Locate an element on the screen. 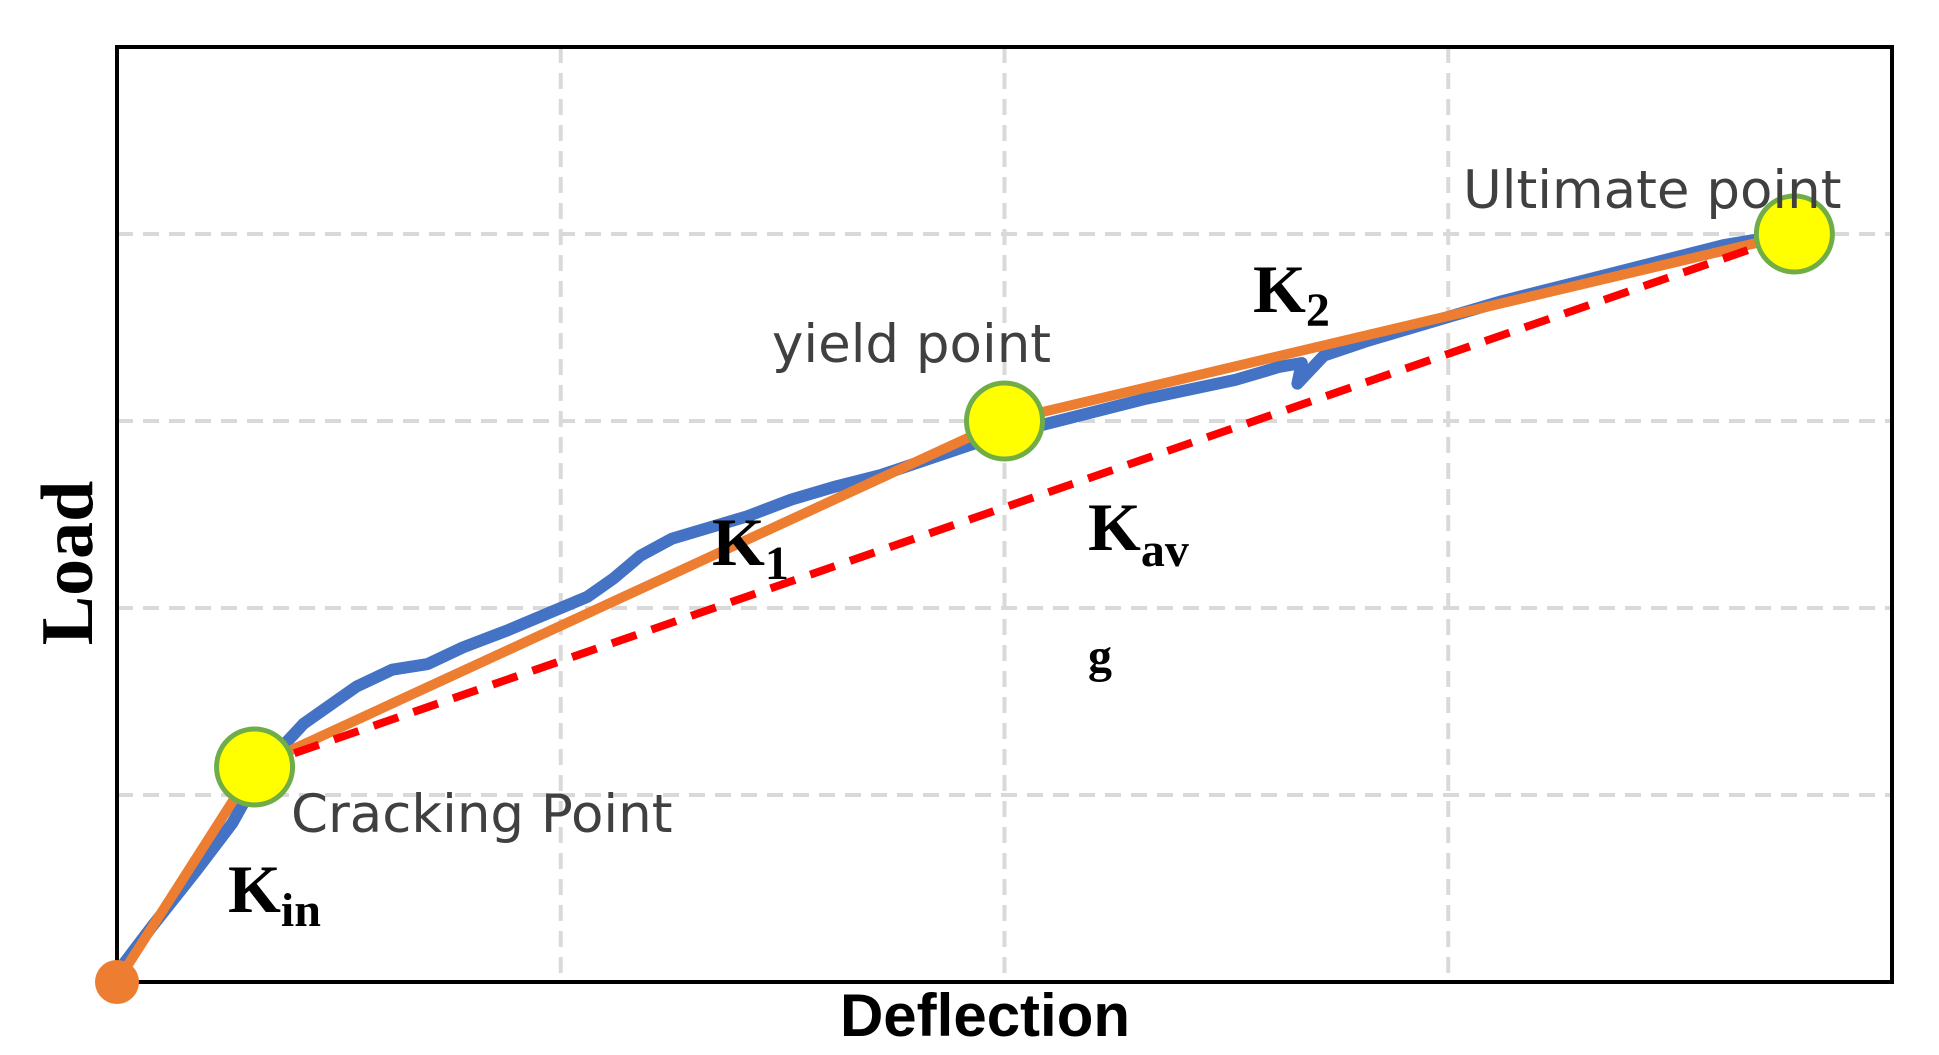 The width and height of the screenshot is (1939, 1055). k1-sub: 1 is located at coordinates (777, 563).